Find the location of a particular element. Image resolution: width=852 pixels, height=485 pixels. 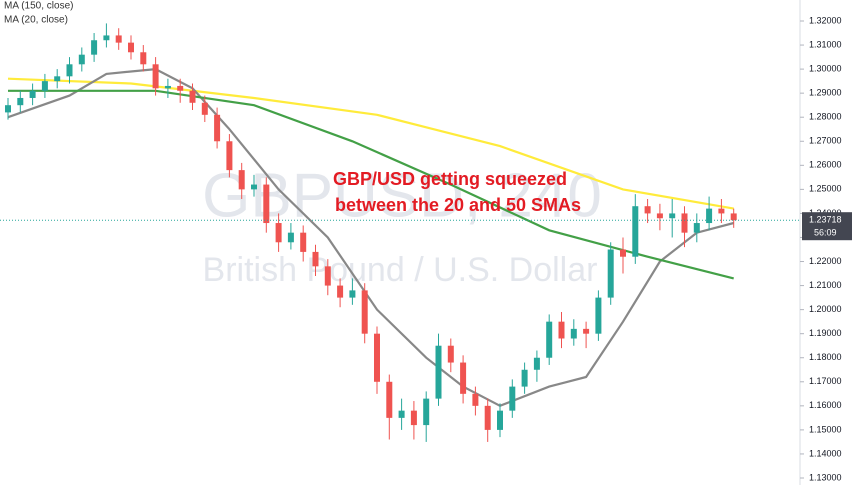

y-tick-label: 1.27000 is located at coordinates (825, 141).